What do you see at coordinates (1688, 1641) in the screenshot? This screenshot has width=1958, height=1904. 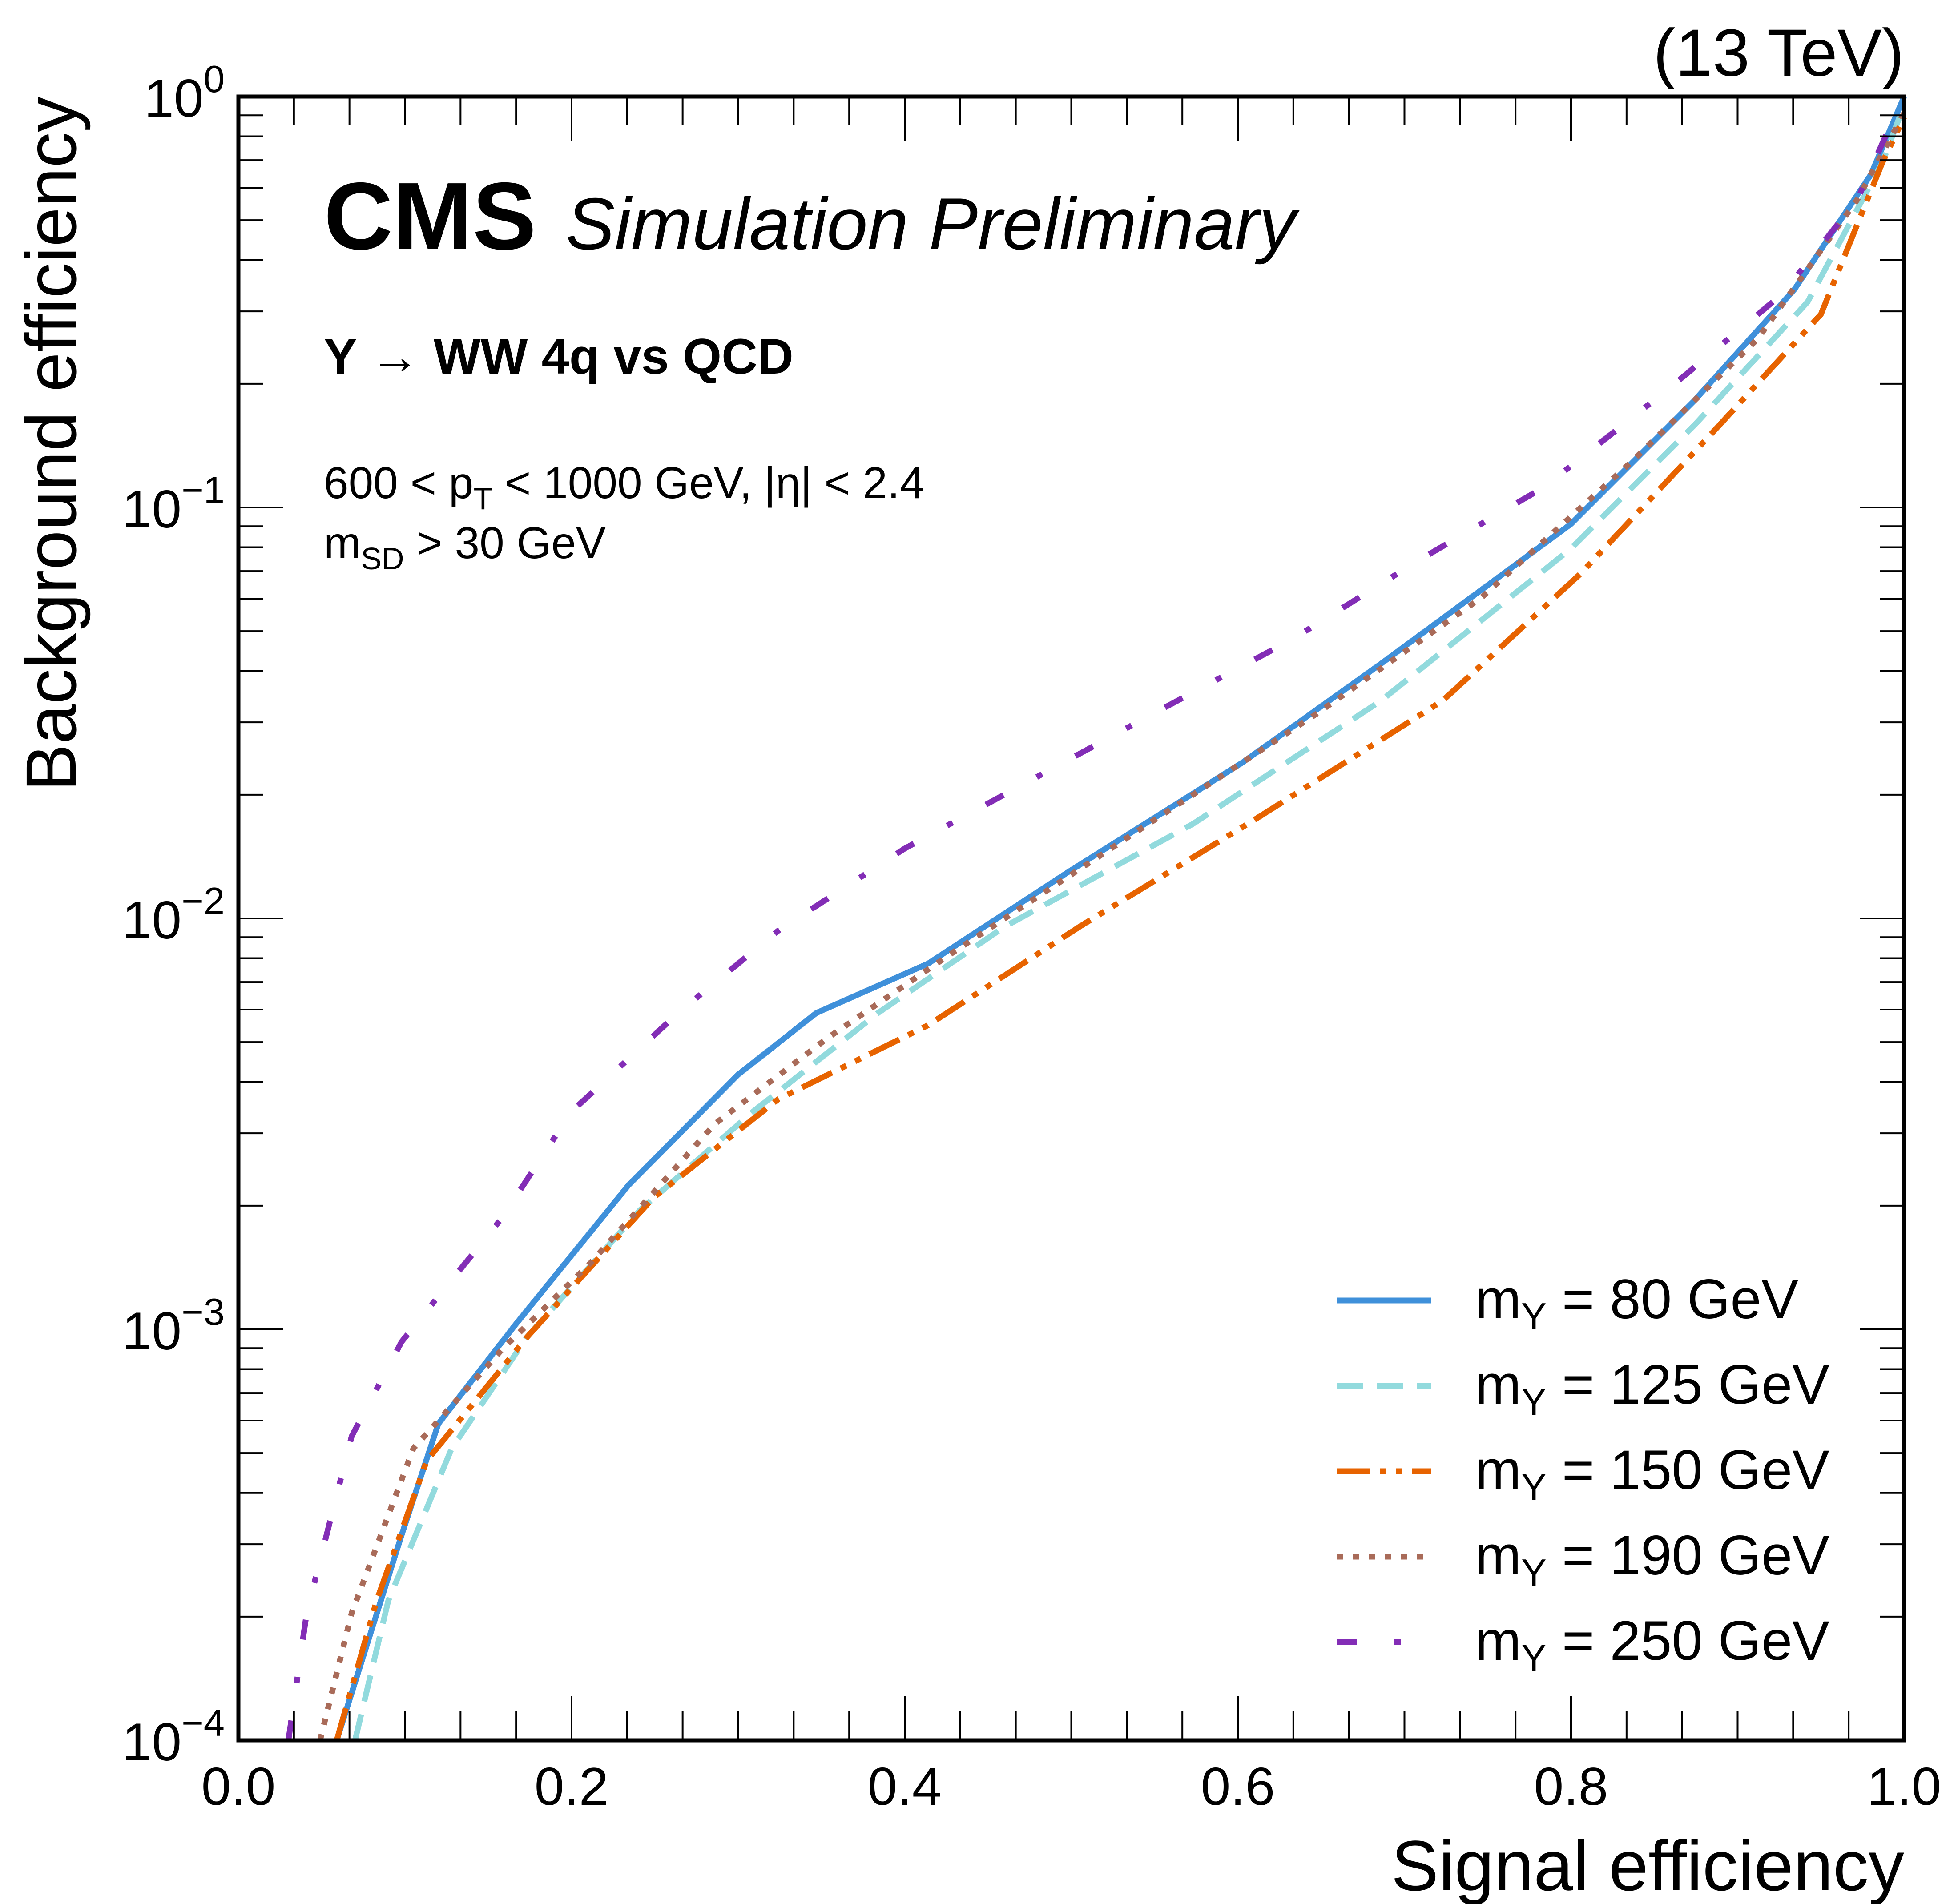 I see `legend-label: = 250 GeV` at bounding box center [1688, 1641].